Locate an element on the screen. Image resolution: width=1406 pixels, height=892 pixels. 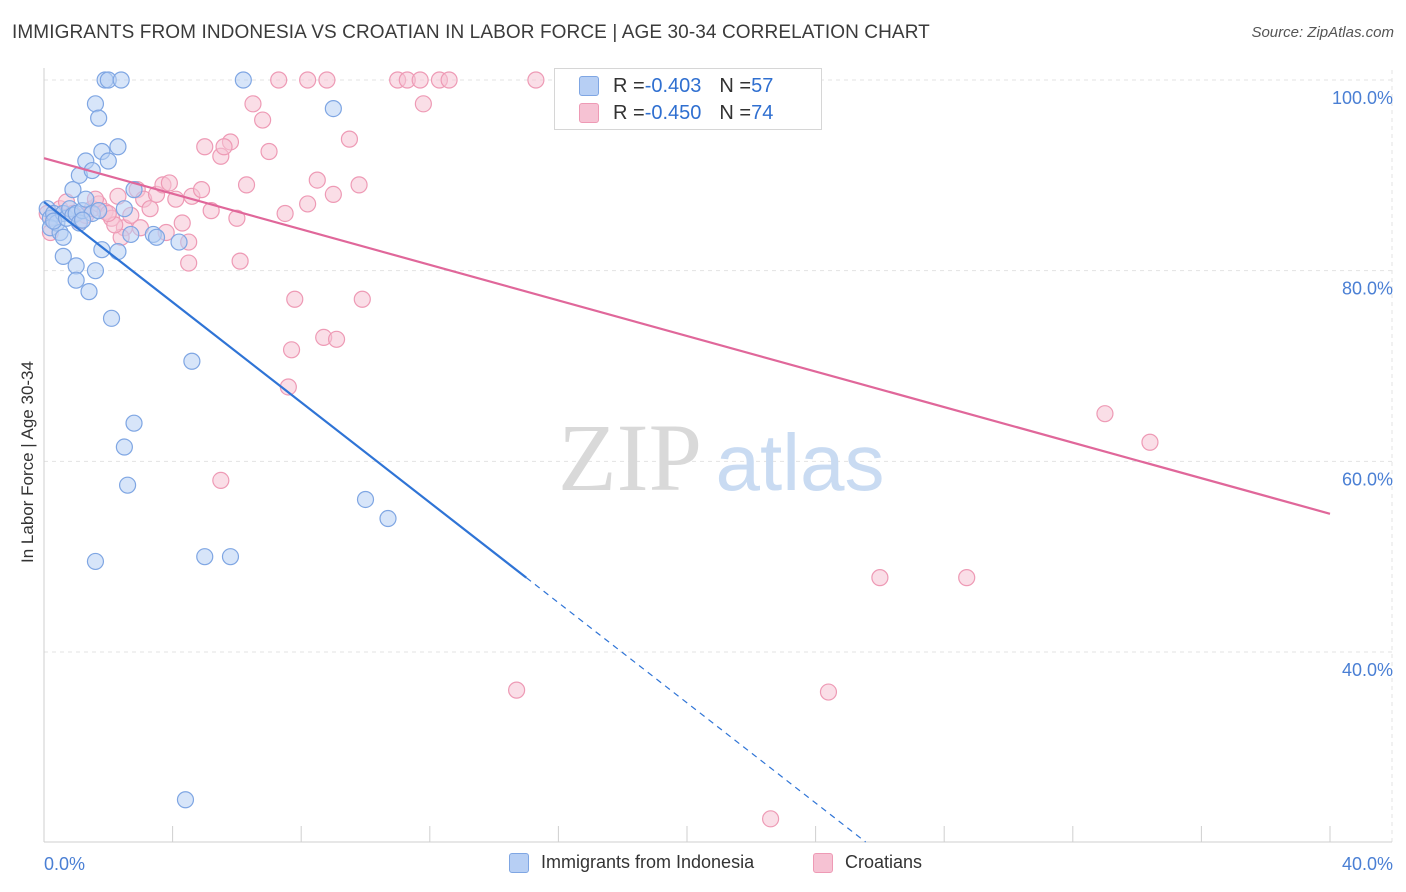
legend-label-croatians: Croatians is located at coordinates (884, 862).